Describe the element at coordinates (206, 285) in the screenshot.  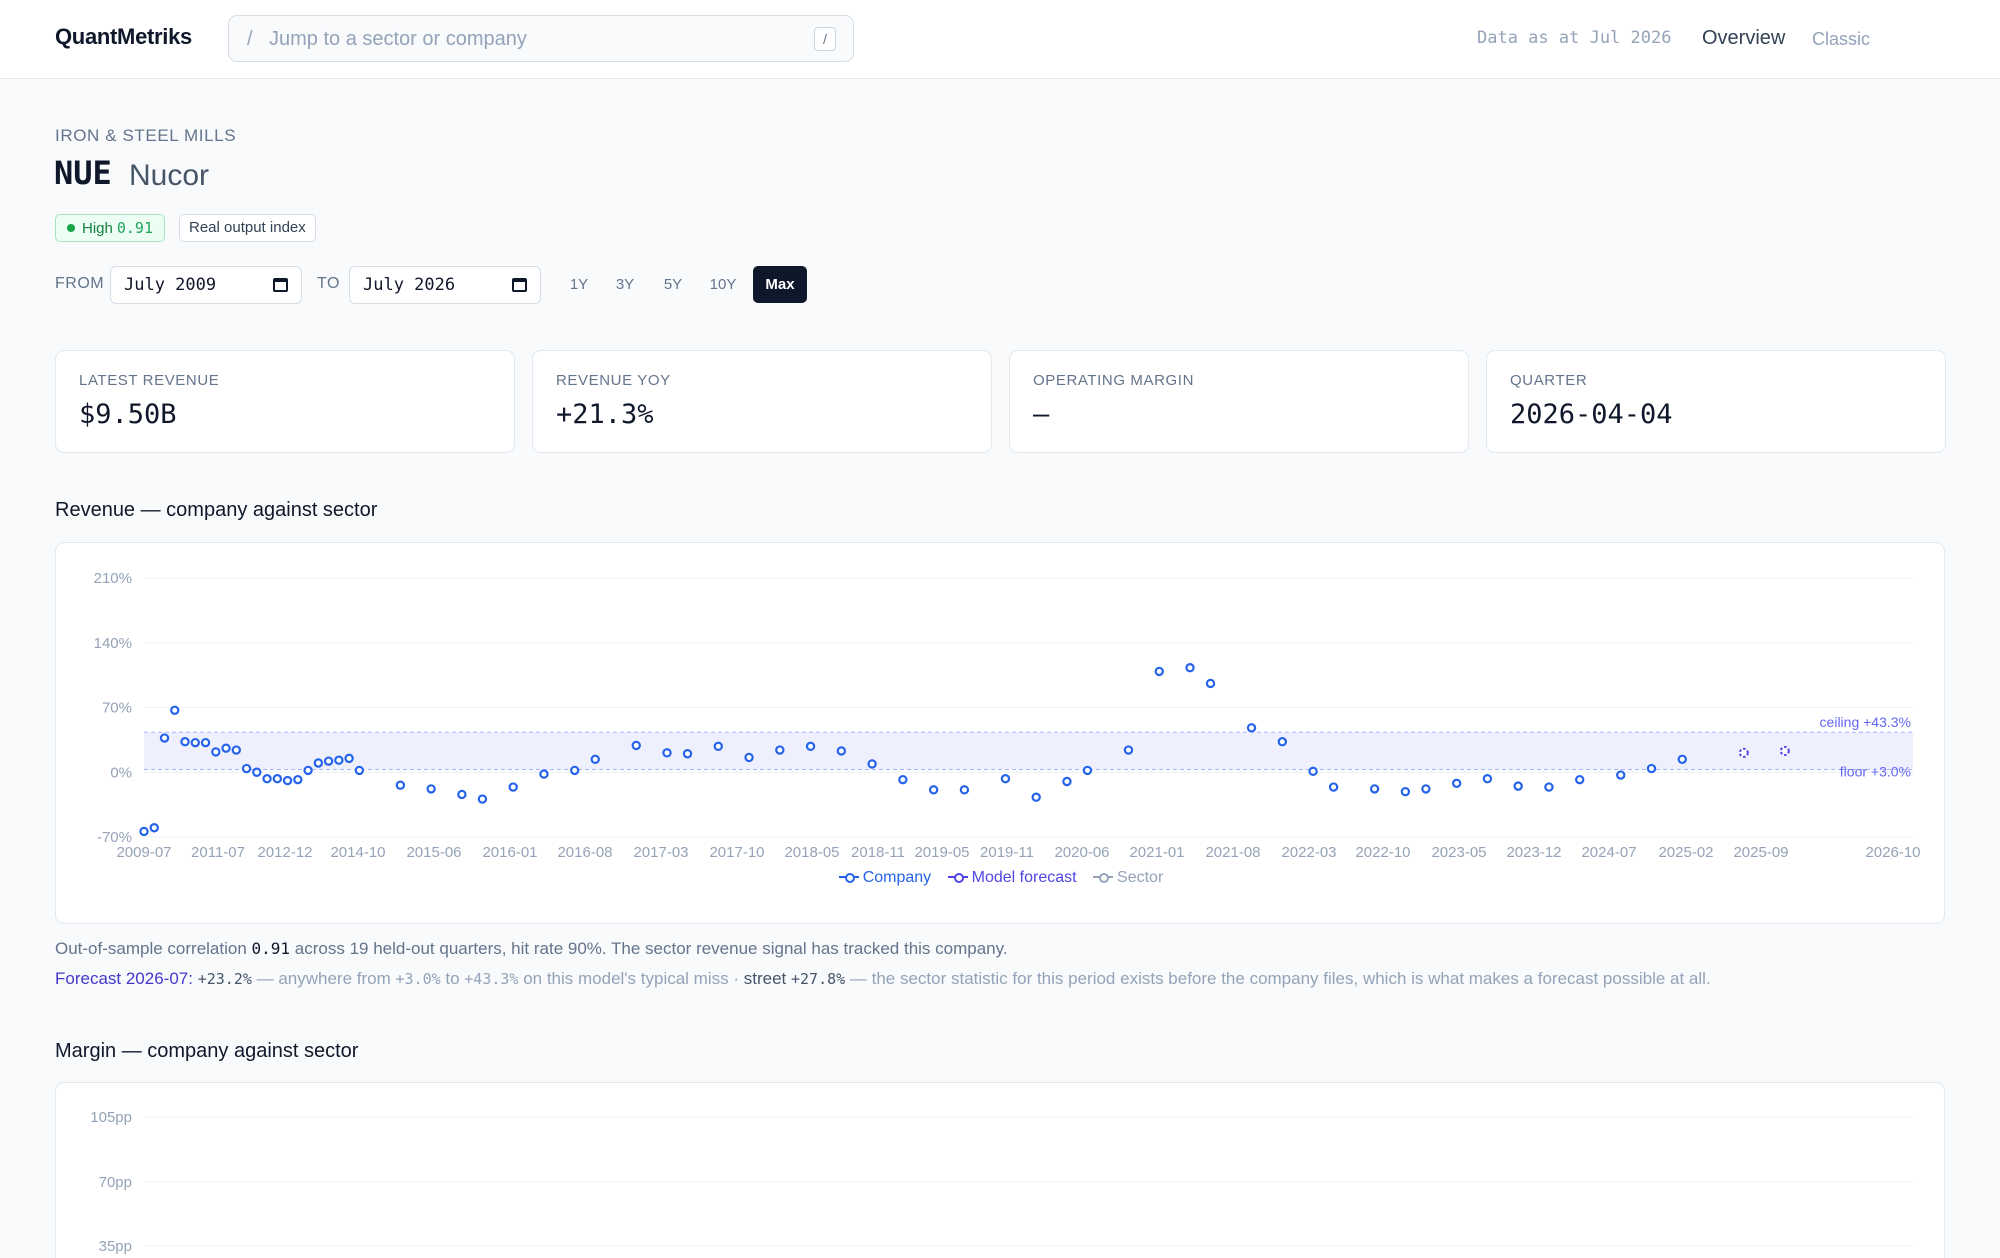
I see `from-date-input: July 2009` at that location.